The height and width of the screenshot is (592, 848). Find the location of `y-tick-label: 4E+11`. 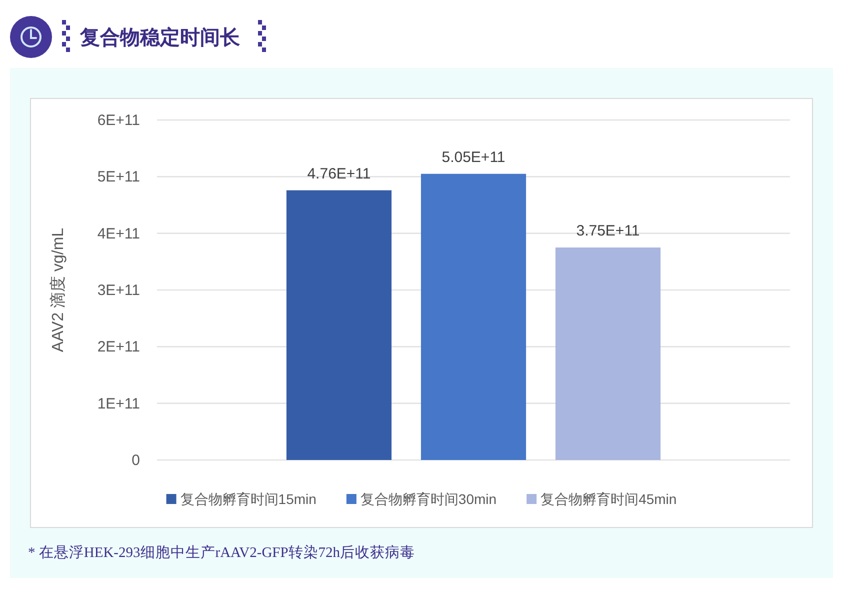

y-tick-label: 4E+11 is located at coordinates (118, 233).